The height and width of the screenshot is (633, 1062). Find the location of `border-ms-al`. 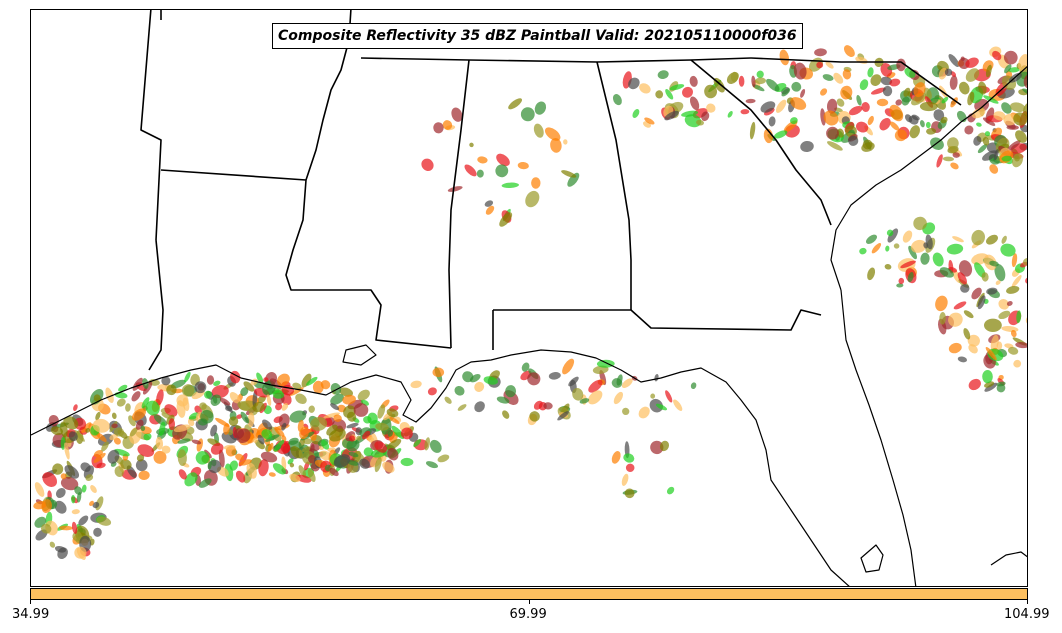

border-ms-al is located at coordinates (459, 204).